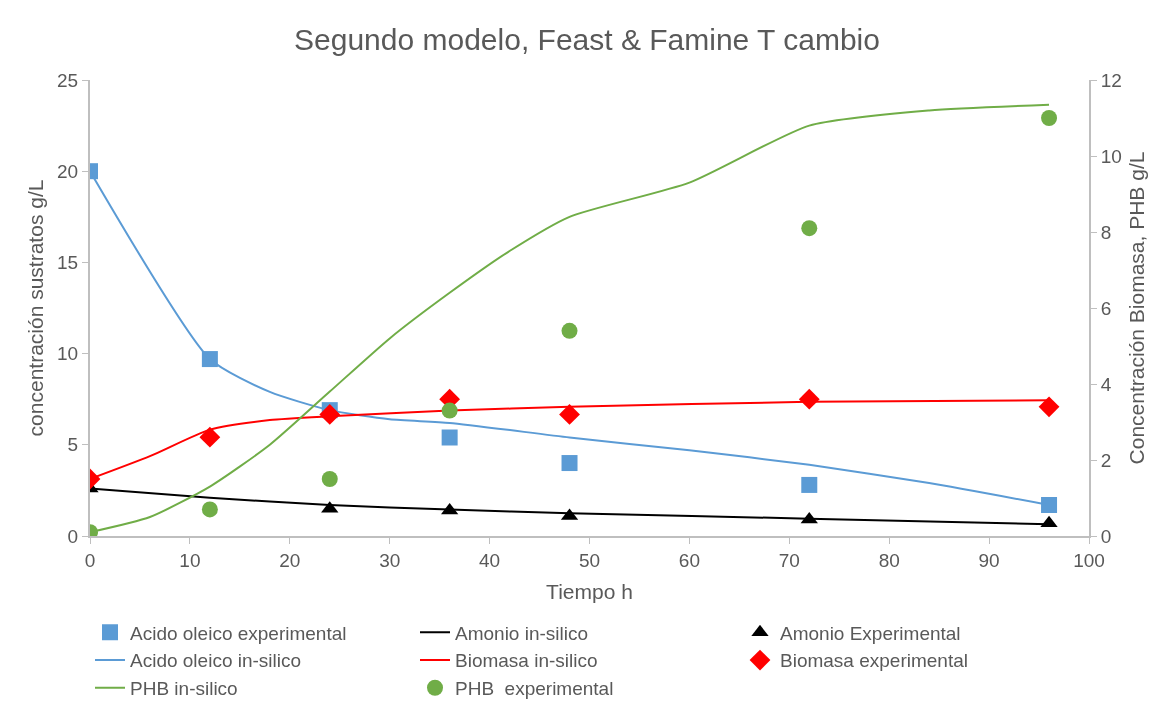  What do you see at coordinates (1106, 308) in the screenshot?
I see `y2-tick-label: 6` at bounding box center [1106, 308].